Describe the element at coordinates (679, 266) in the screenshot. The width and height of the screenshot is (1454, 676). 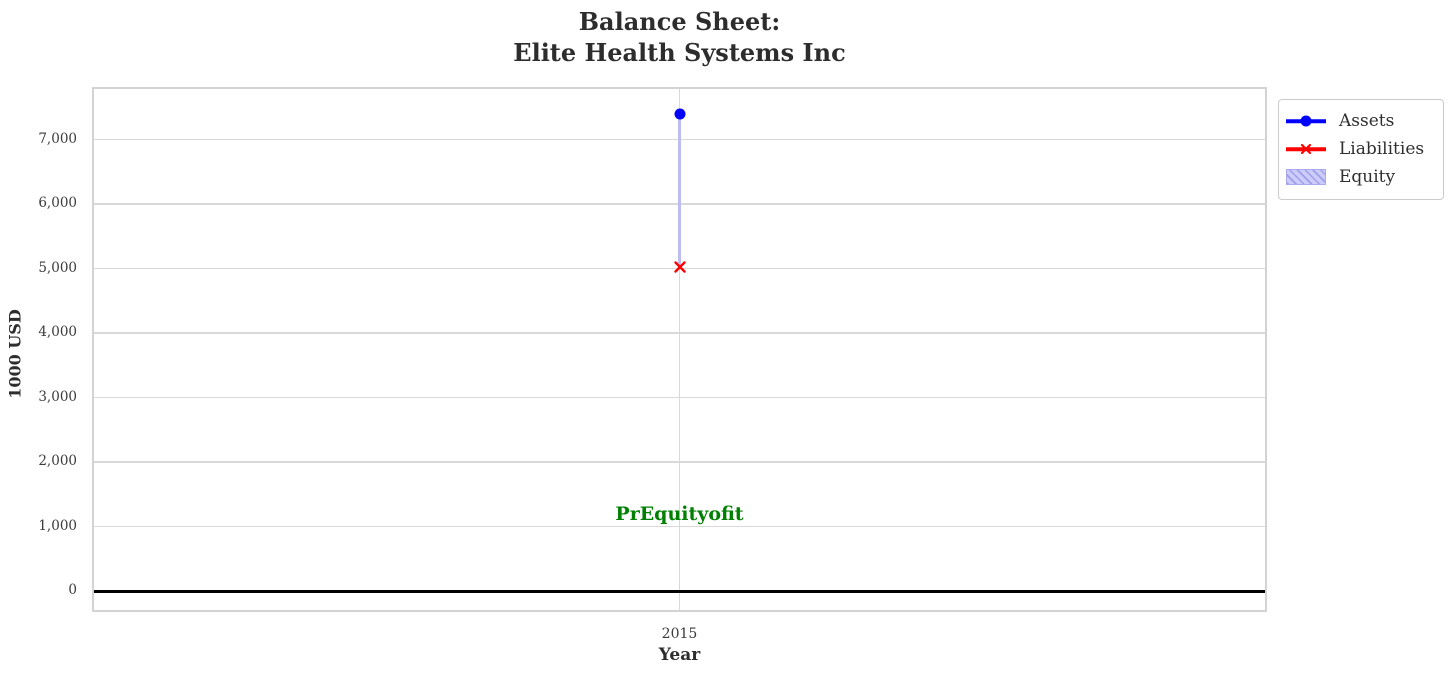
I see `liabilities-data-point` at that location.